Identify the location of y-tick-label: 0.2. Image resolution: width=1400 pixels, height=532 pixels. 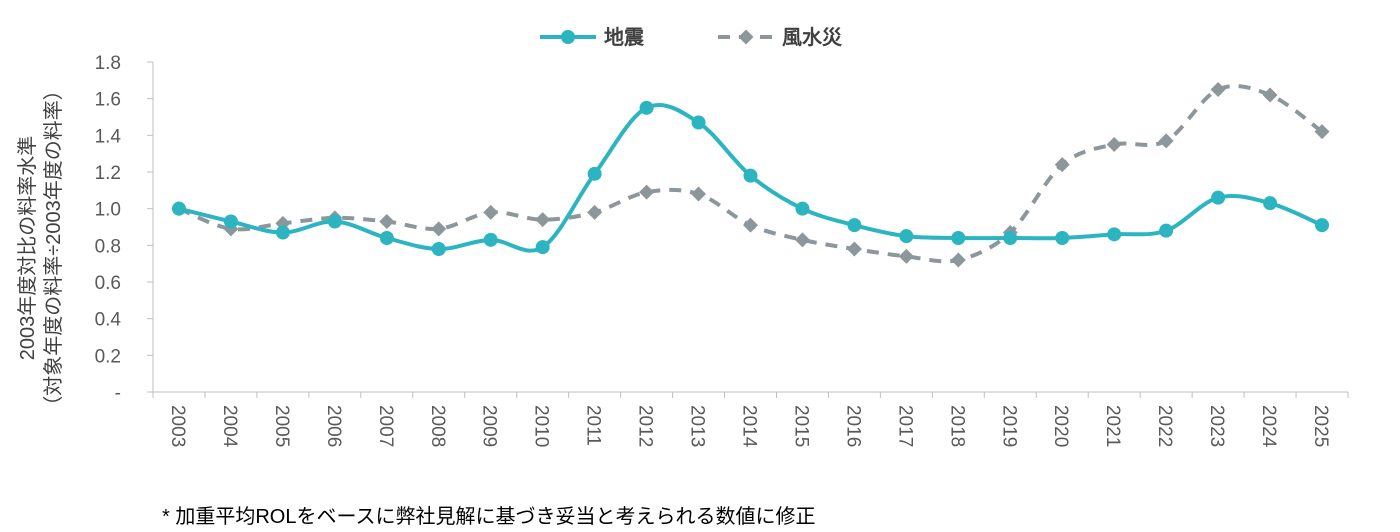
(108, 356).